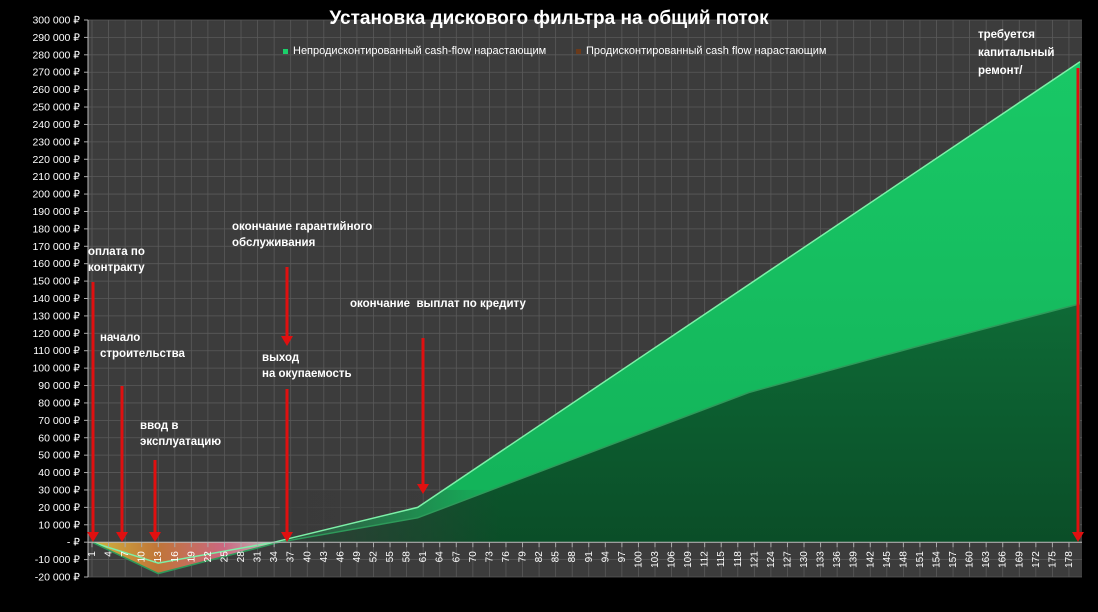 The image size is (1098, 612). Describe the element at coordinates (1016, 53) in the screenshot. I see `annotation-major-repair: требуется капитальный ремонт/` at that location.